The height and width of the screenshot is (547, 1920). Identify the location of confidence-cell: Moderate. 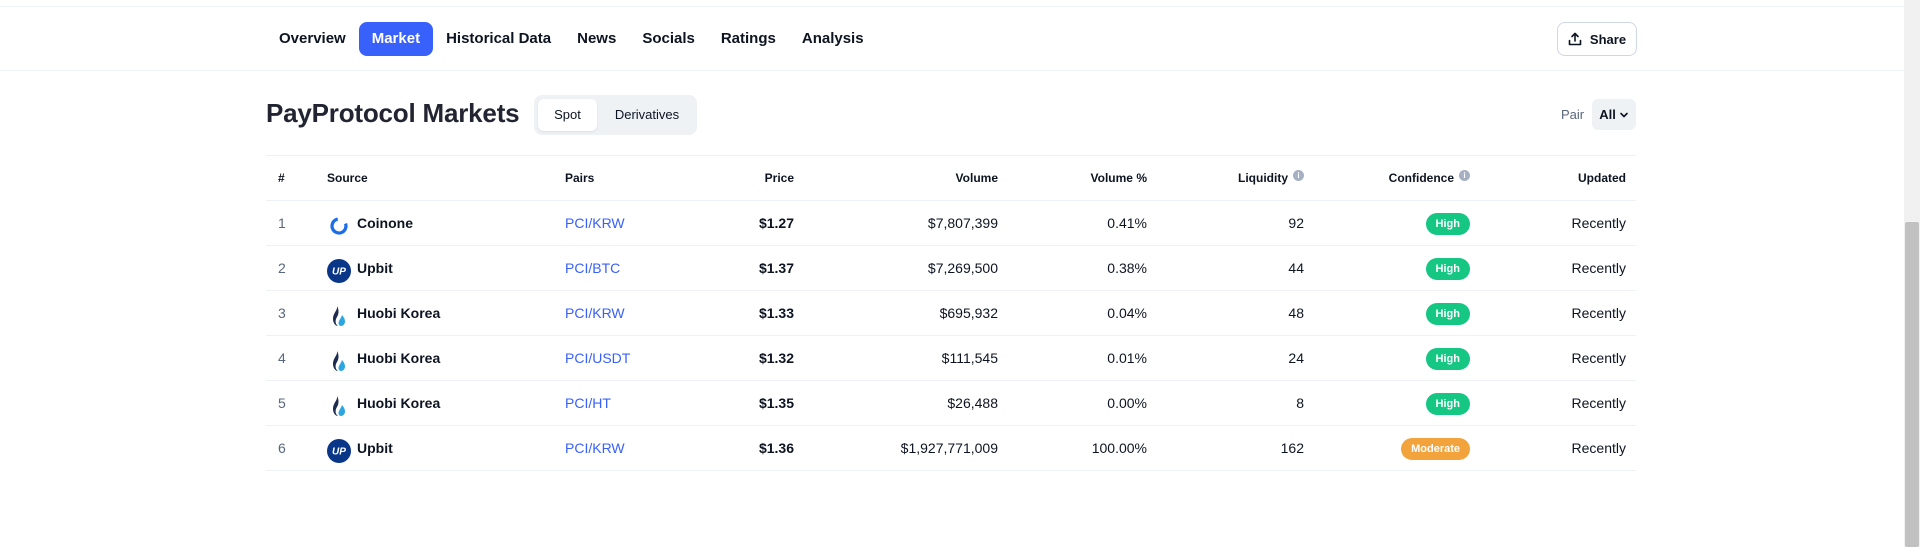
(1408, 448).